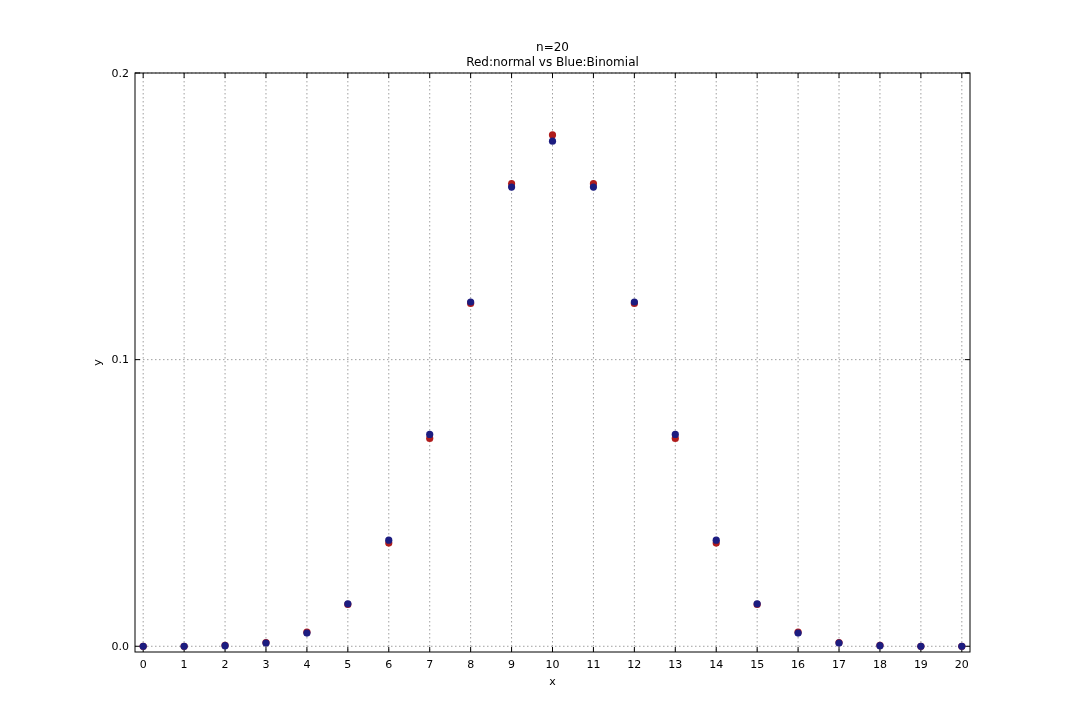 This screenshot has width=1080, height=726. What do you see at coordinates (97, 362) in the screenshot?
I see `y-axis-title: y` at bounding box center [97, 362].